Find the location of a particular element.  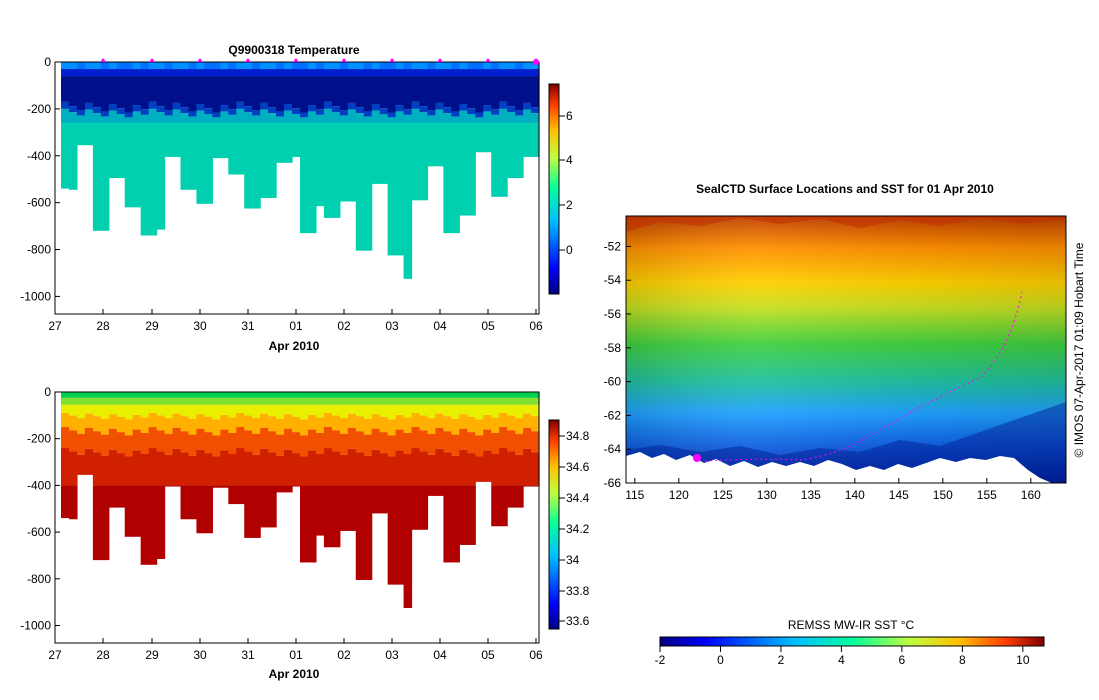

colorbar-tick-label: 34.2 is located at coordinates (578, 529).